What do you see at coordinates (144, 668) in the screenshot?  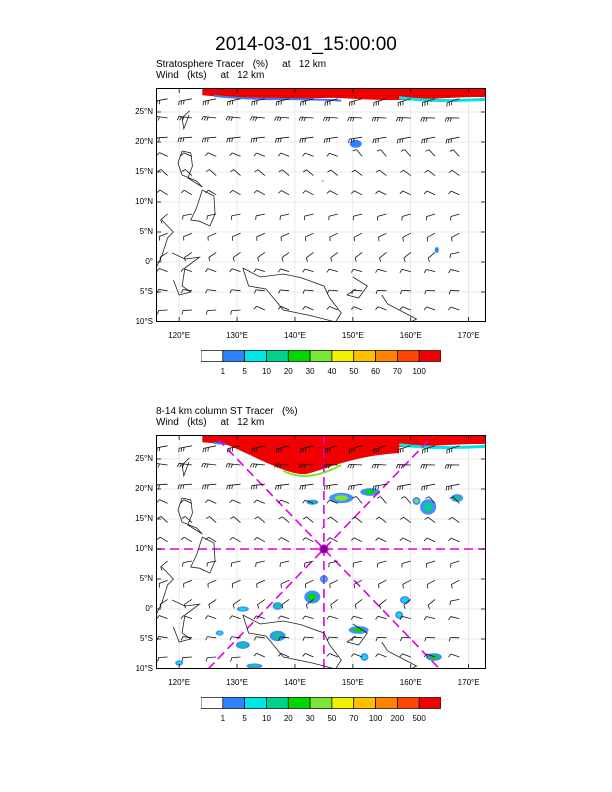 I see `lat-tick-label: 10°S` at bounding box center [144, 668].